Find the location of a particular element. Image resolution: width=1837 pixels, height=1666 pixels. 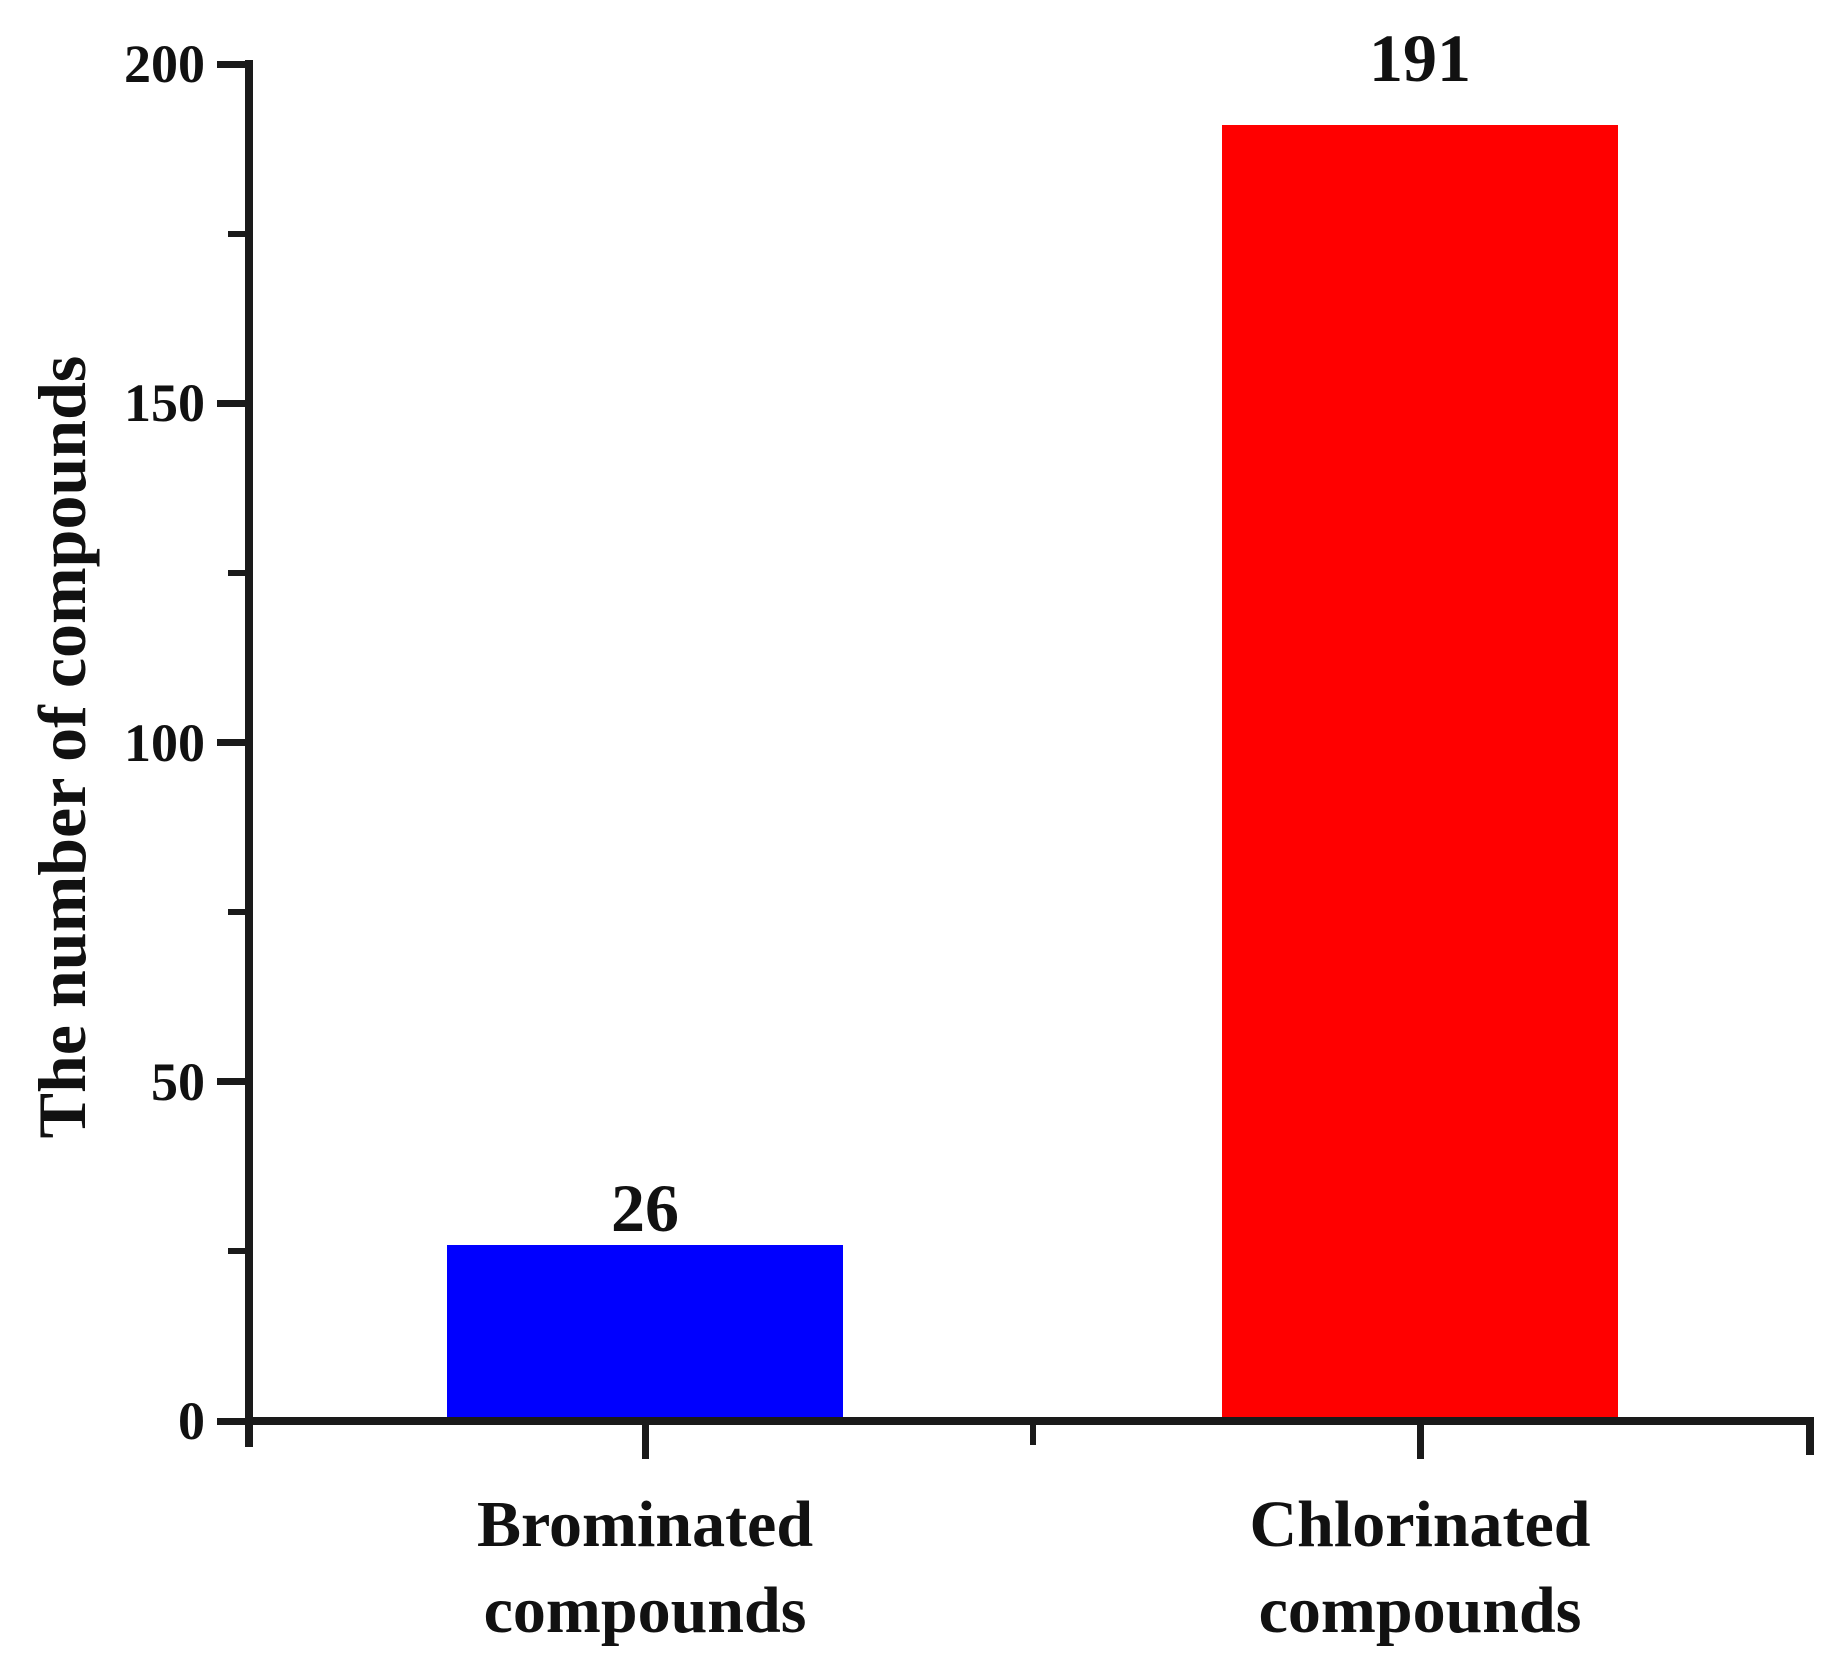

x-axis-line is located at coordinates (1029, 1421).